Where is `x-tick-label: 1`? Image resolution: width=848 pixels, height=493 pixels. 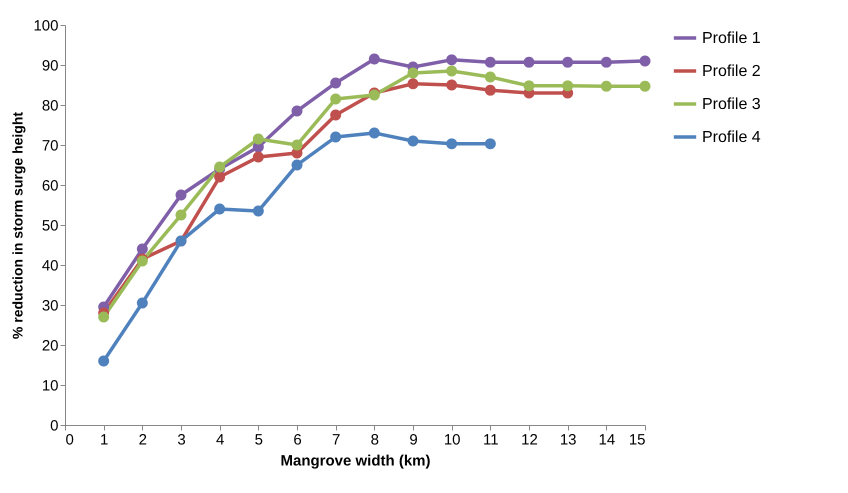
x-tick-label: 1 is located at coordinates (104, 440).